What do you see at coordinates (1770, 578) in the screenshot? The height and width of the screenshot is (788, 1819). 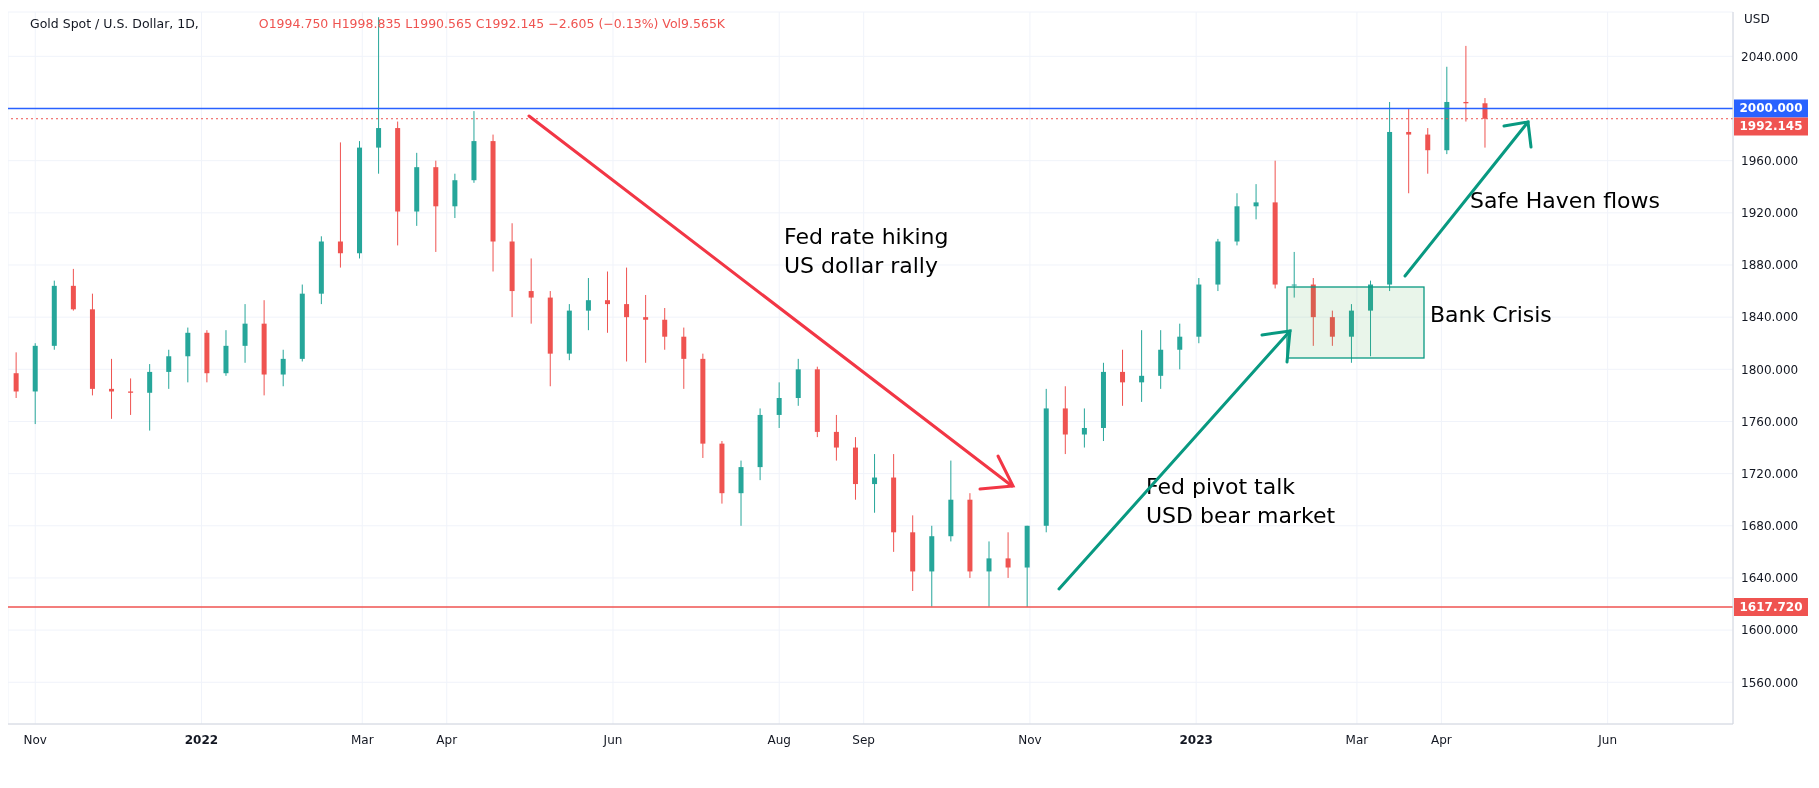 I see `y-tick-label: 1640.000` at bounding box center [1770, 578].